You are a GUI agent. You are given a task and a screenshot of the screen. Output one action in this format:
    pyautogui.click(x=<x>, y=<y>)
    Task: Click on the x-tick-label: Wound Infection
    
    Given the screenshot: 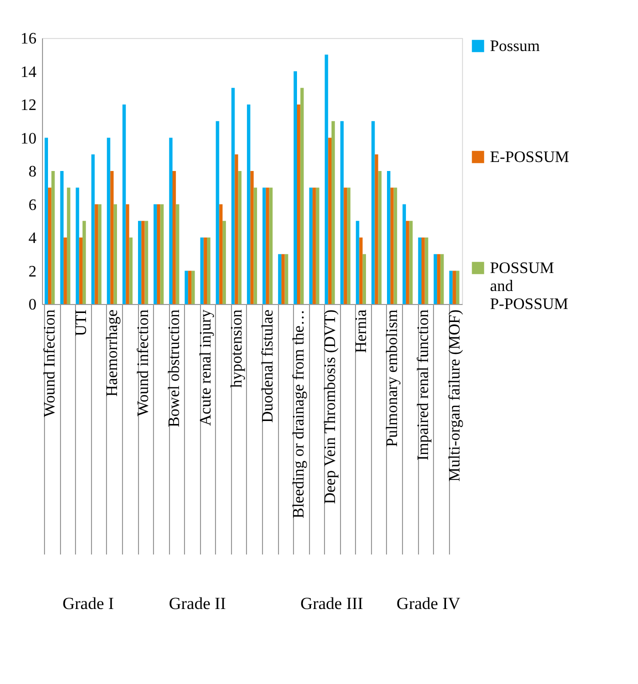 What is the action you would take?
    pyautogui.click(x=50, y=364)
    